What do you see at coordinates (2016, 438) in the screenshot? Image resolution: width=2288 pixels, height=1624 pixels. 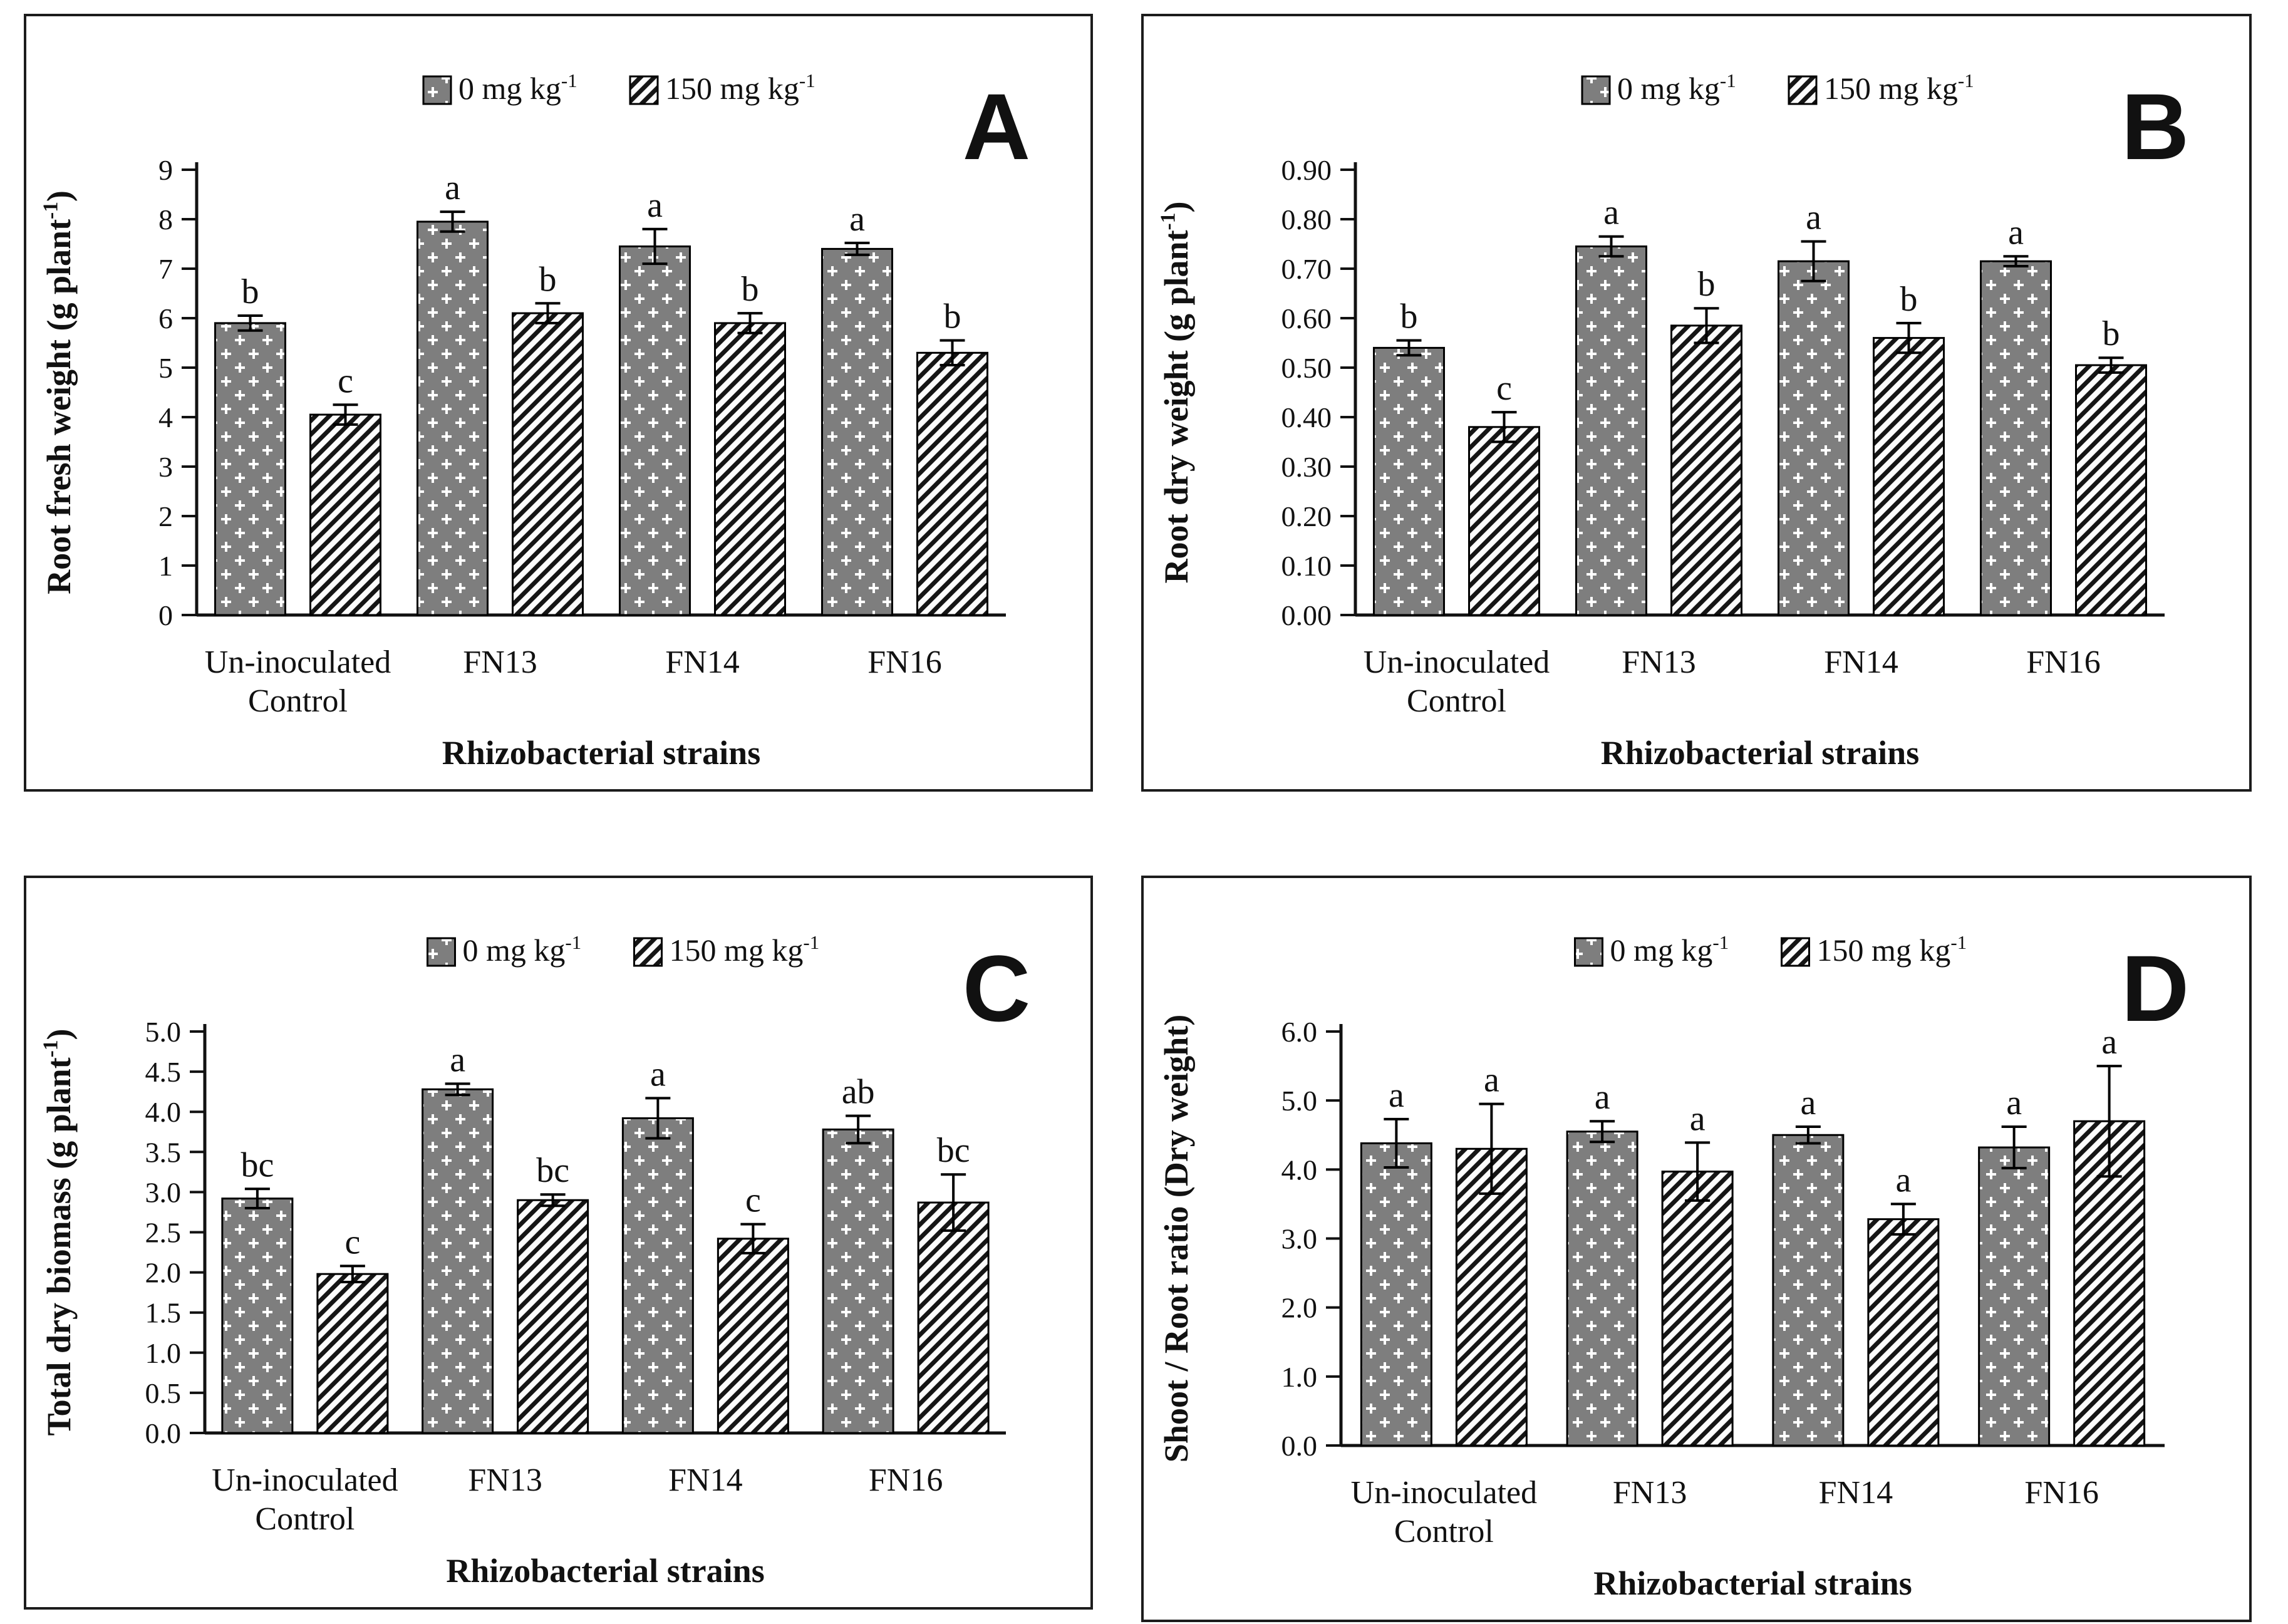 I see `bar-B-0mg-cat3` at bounding box center [2016, 438].